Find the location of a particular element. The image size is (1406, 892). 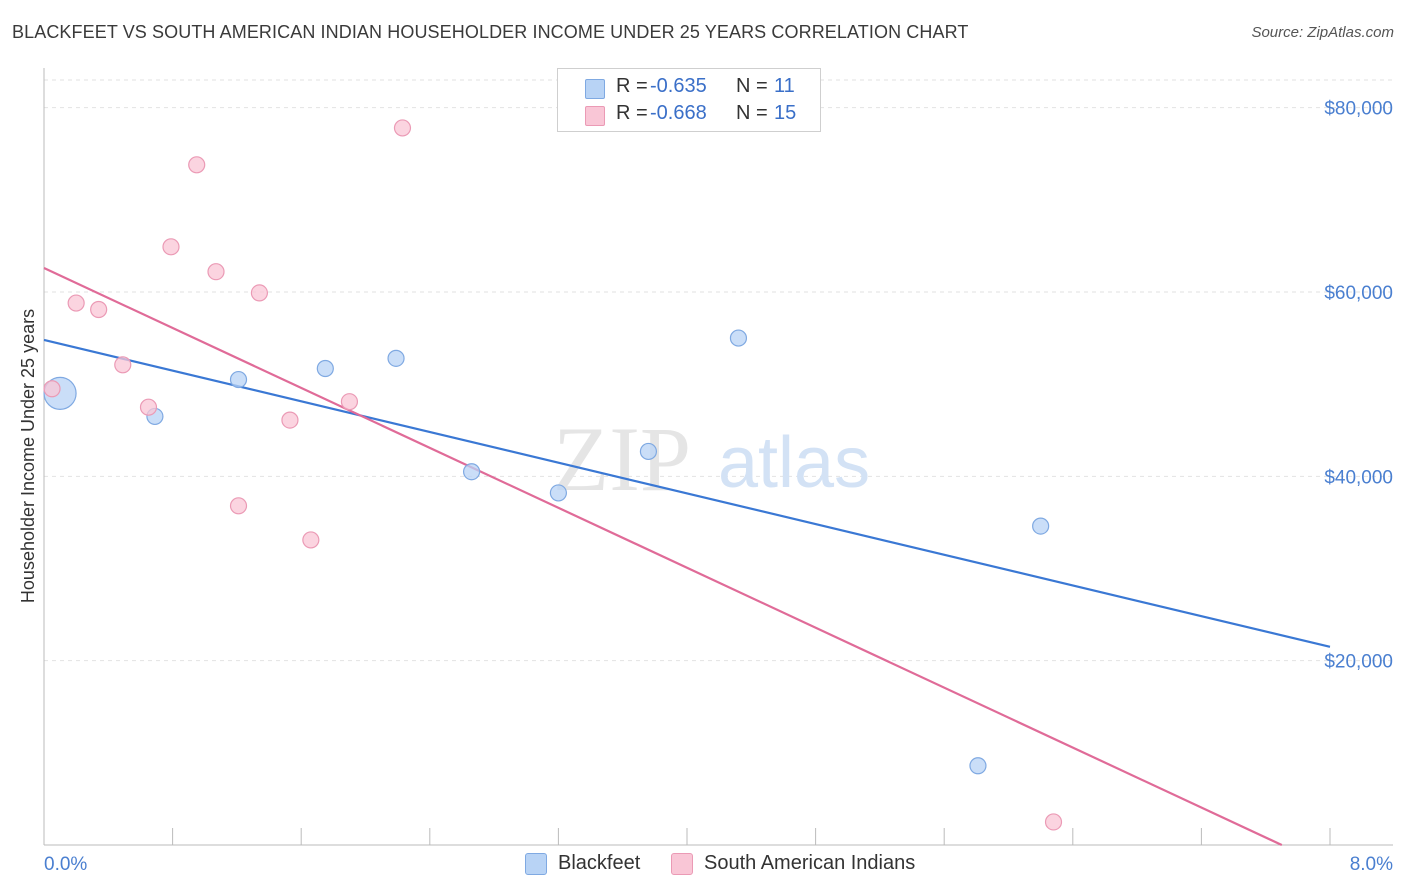

source-label: Source: ZipAtlas.com is located at coordinates (1322, 32).